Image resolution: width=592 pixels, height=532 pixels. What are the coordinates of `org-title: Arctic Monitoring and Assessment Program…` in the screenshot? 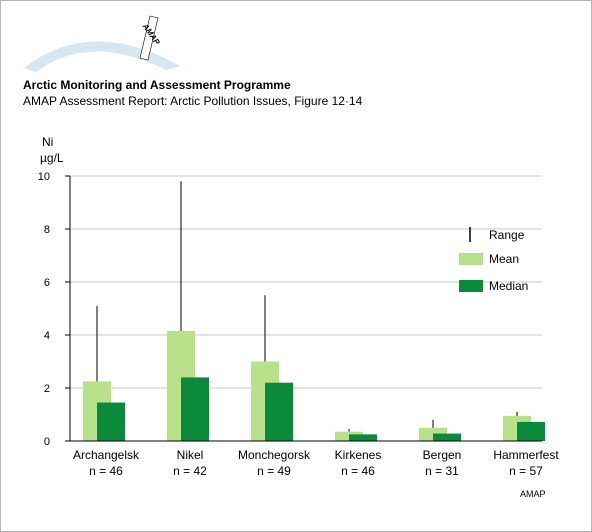 It's located at (157, 85).